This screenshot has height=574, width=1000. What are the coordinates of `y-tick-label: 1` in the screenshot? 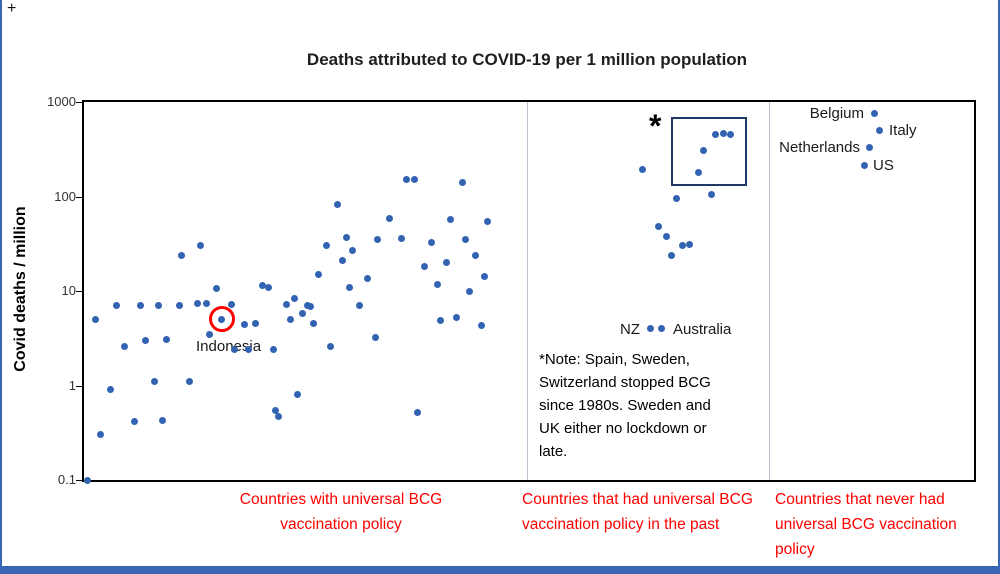 It's located at (72, 385).